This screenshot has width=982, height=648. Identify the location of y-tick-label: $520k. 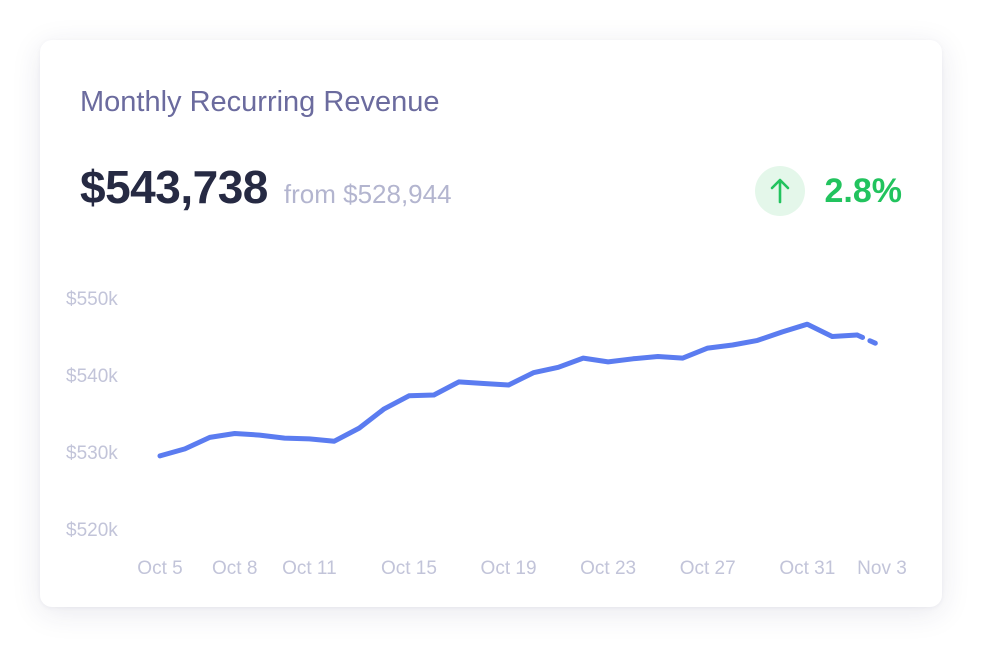
(92, 530).